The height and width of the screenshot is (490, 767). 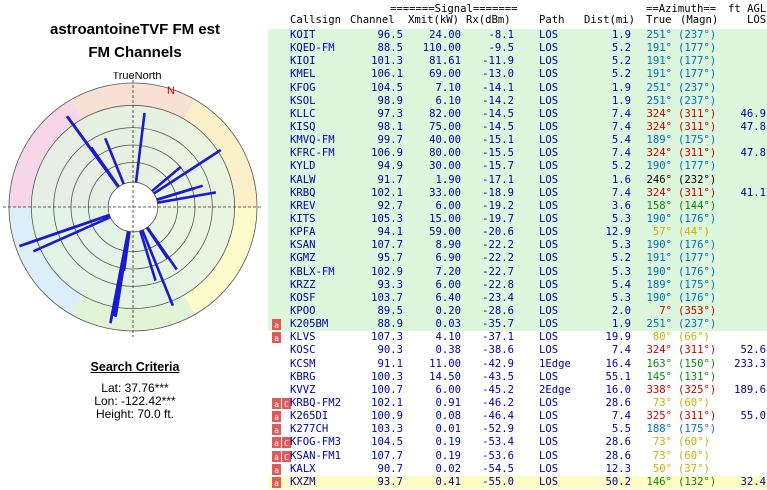 What do you see at coordinates (517, 141) in the screenshot?
I see `table-row: KMVQ-FM 99.7 40.00 -15.1 LOS 5.4 189° (175°)` at bounding box center [517, 141].